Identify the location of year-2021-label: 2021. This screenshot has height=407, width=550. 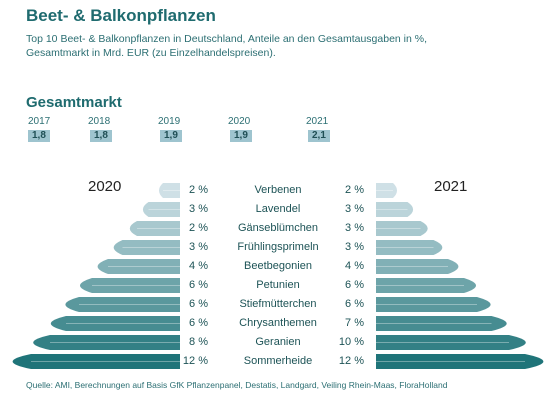
(451, 186).